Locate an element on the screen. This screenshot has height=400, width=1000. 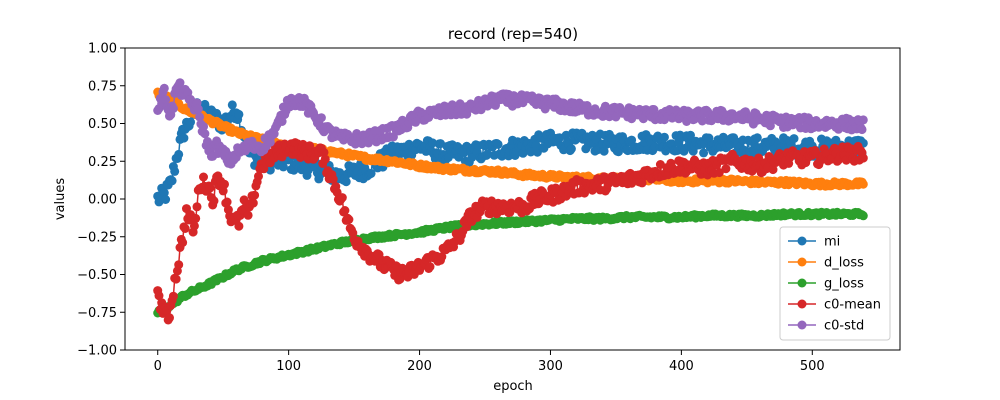
legend-item: c0-mean is located at coordinates (834, 305).